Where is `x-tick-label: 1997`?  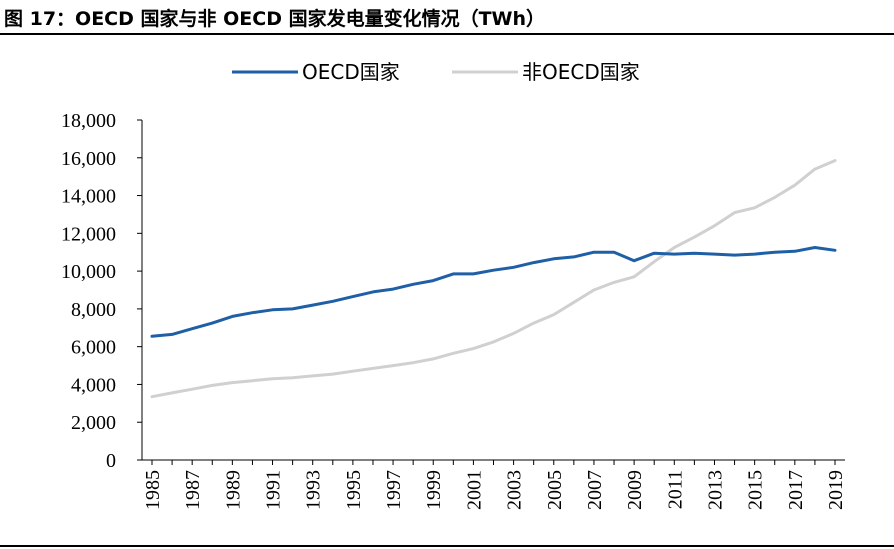 x-tick-label: 1997 is located at coordinates (394, 490).